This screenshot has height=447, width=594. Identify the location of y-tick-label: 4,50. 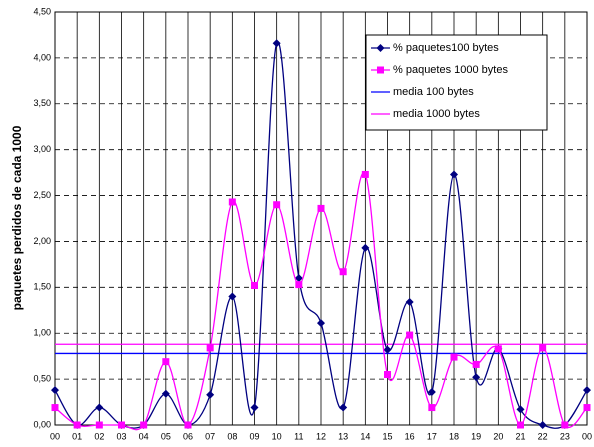
(42, 11).